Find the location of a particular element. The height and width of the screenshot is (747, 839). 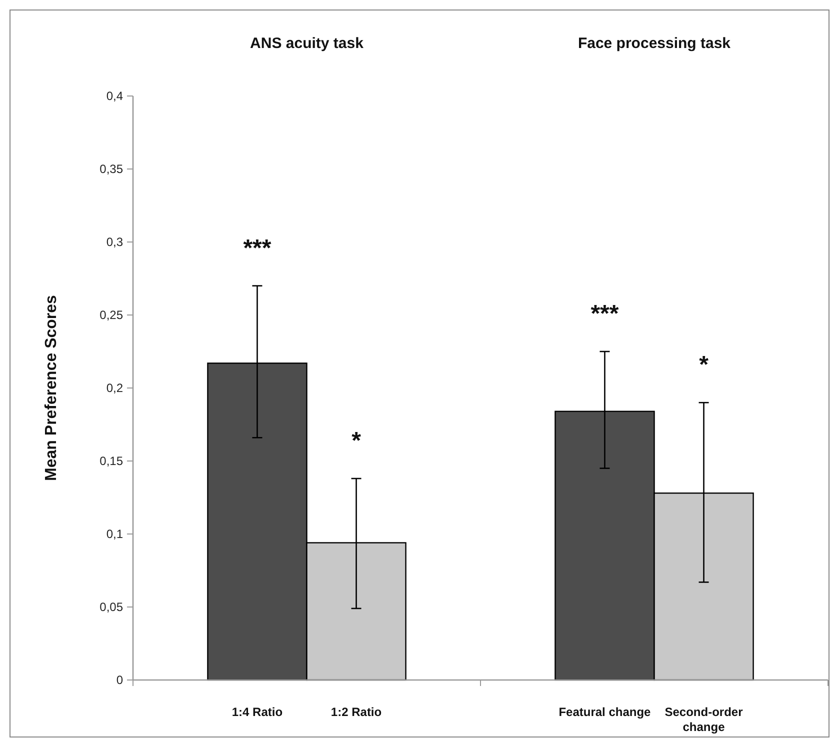

y-tick-label: 0,2 is located at coordinates (115, 388).